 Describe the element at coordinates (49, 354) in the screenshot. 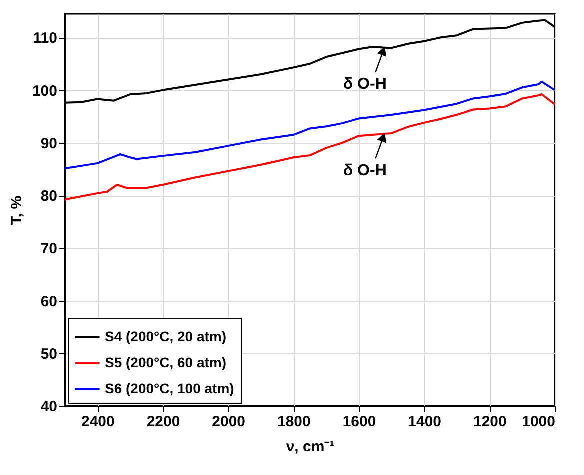

I see `y-tick-label: 50` at that location.